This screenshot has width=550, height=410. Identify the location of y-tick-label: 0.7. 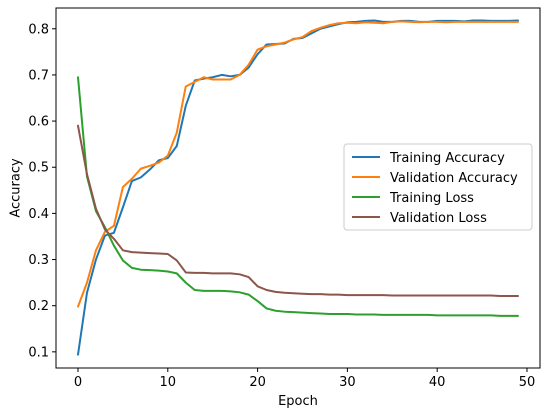
(38, 75).